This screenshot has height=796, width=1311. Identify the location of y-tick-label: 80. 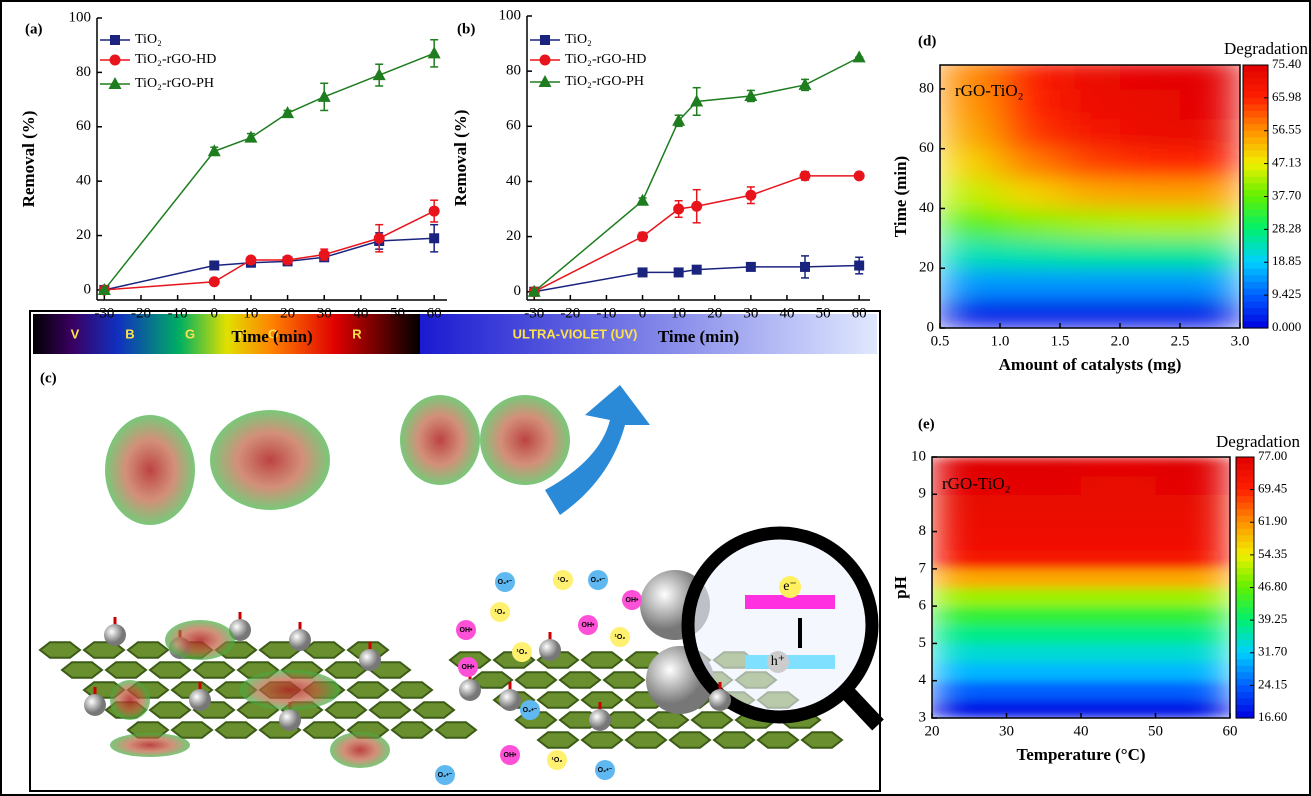
(513, 71).